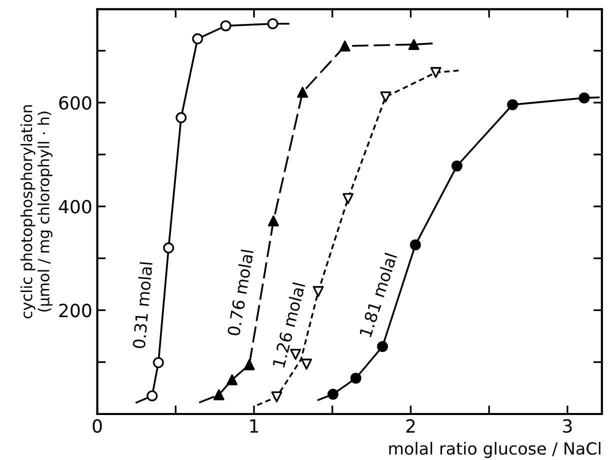  Describe the element at coordinates (567, 426) in the screenshot. I see `x-tick-label: 3` at that location.